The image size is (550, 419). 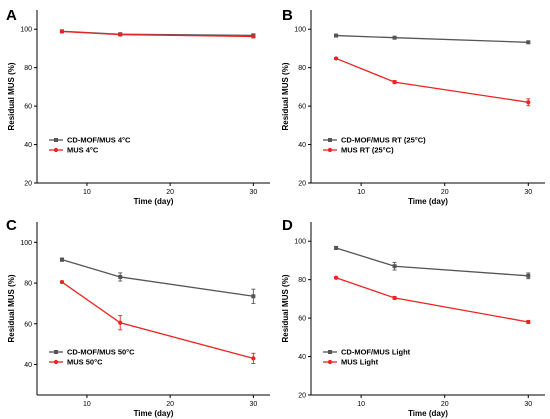 I want to click on panel-label: C, so click(x=11, y=225).